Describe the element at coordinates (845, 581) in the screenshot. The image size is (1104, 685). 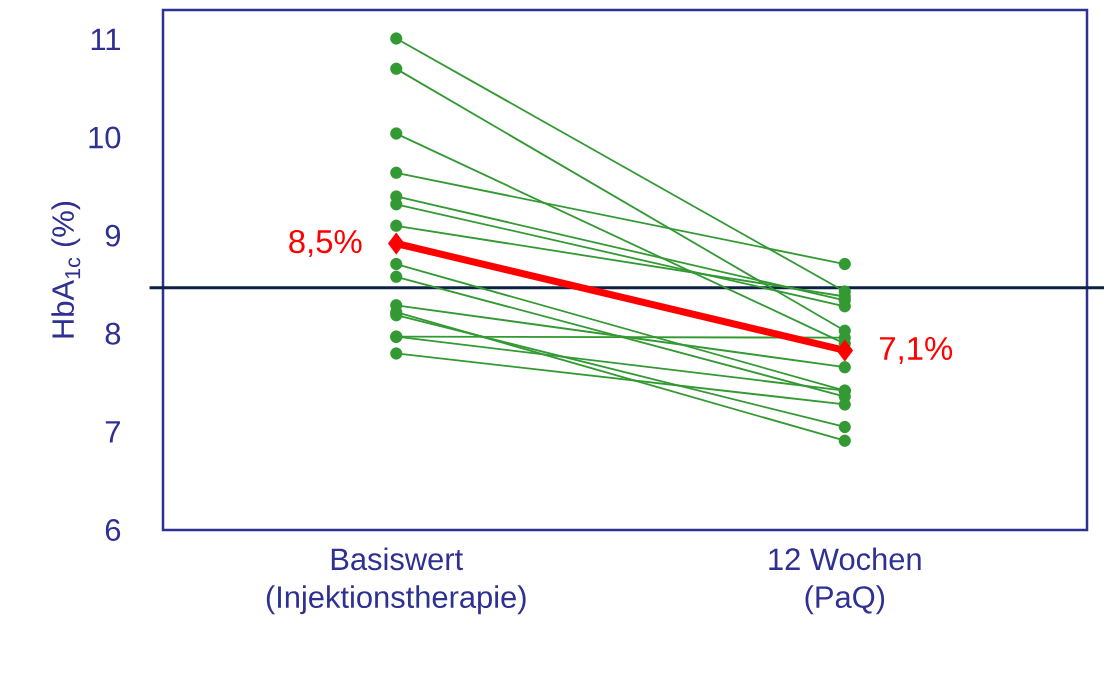
I see `x-tick-label: 12 Wochen (PaQ)` at that location.